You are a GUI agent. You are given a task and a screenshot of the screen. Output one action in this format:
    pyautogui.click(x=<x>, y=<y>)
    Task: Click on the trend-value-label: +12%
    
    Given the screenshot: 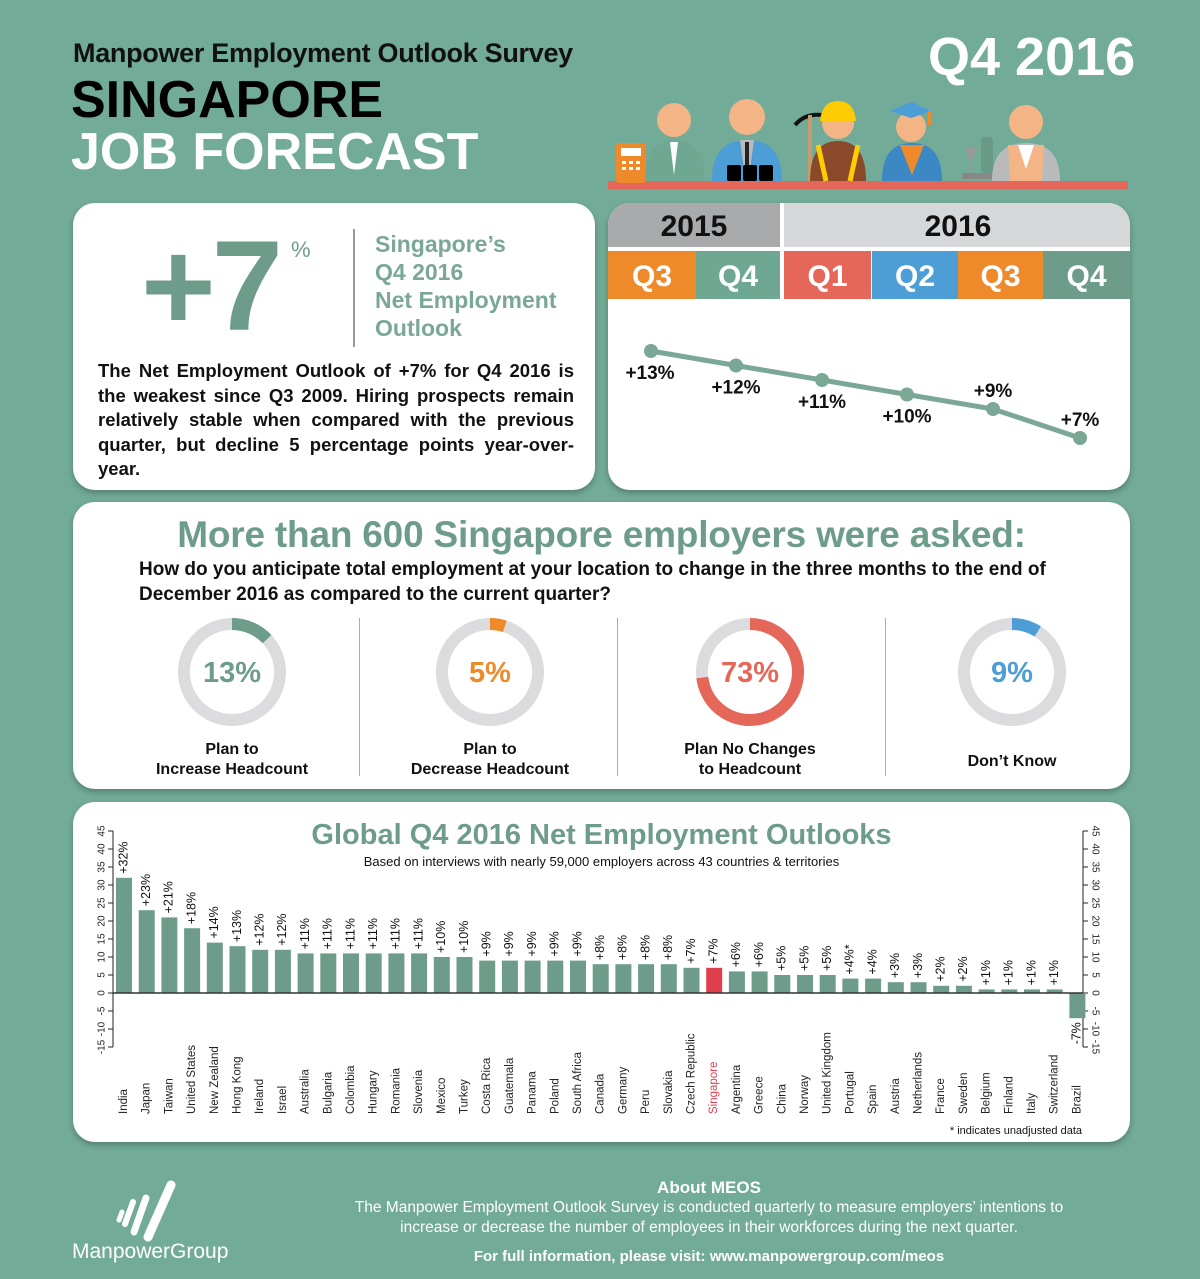 What is the action you would take?
    pyautogui.click(x=735, y=388)
    